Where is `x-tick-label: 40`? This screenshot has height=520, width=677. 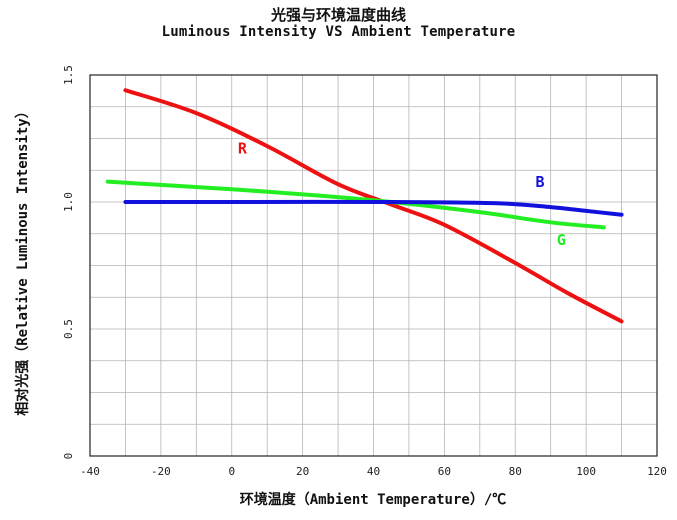
x-tick-label: 40 is located at coordinates (373, 471).